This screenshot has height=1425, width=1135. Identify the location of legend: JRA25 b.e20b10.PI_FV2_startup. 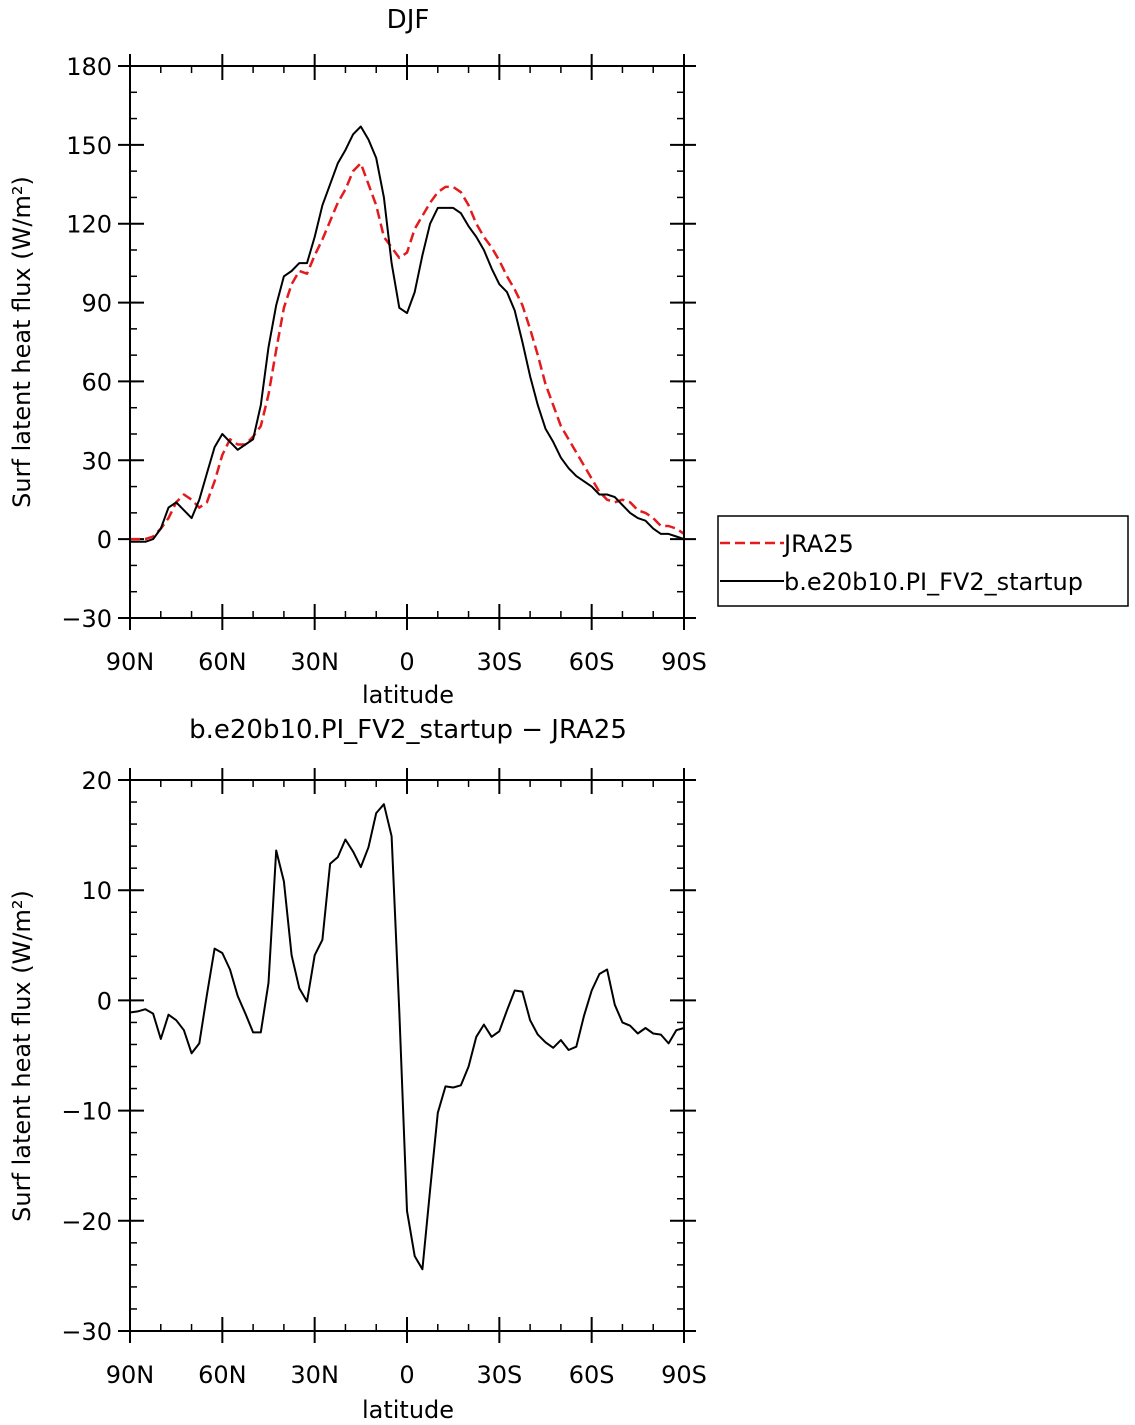
(923, 561).